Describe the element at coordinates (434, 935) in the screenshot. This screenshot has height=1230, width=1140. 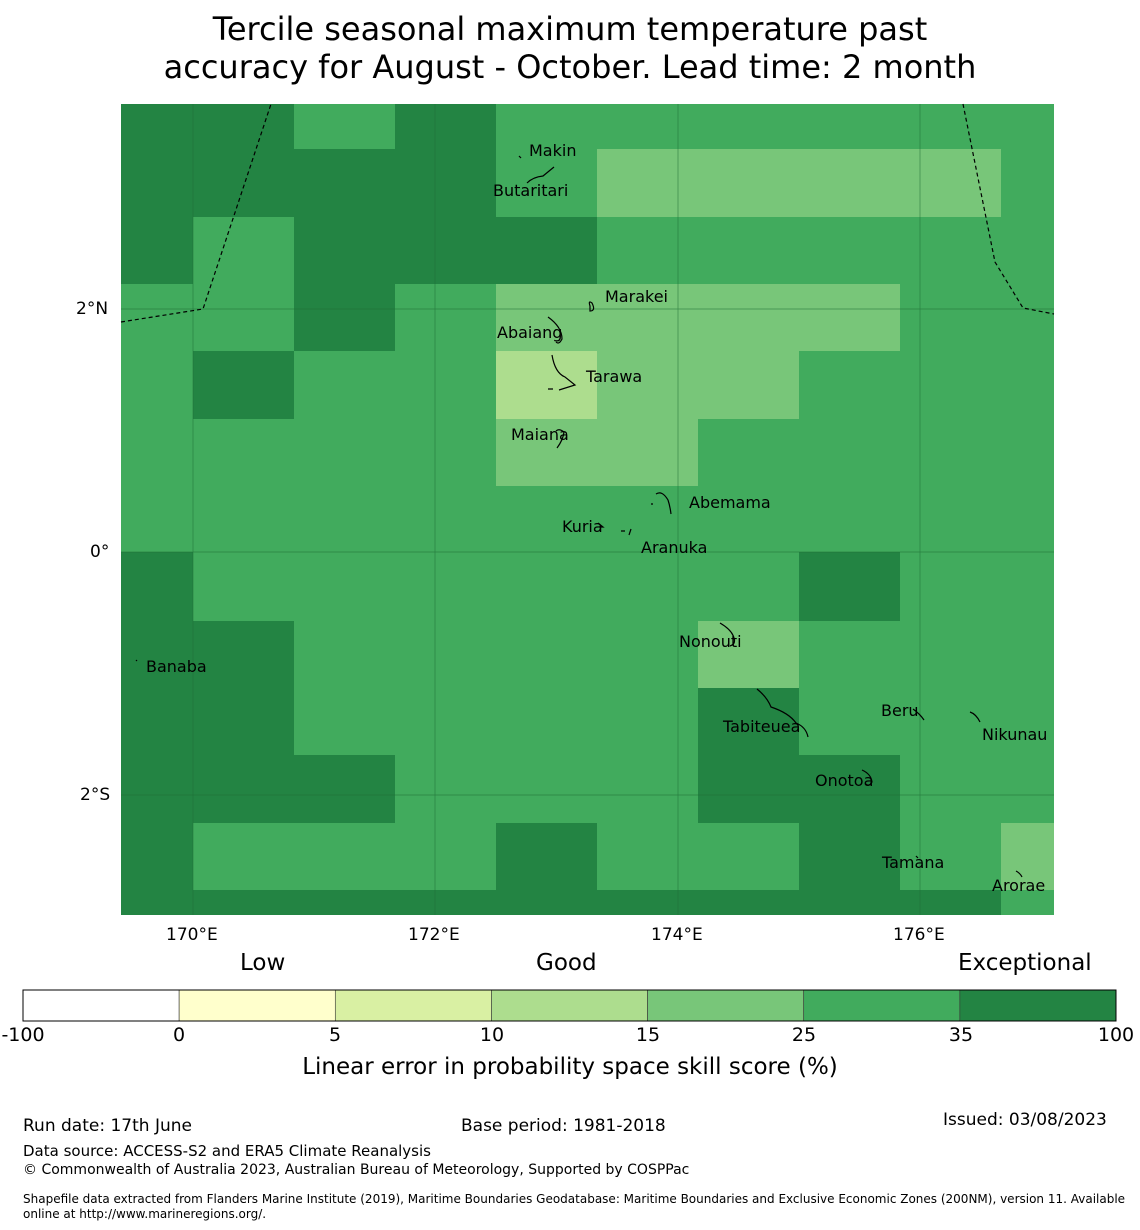
I see `lon-label-172e: 172°E` at that location.